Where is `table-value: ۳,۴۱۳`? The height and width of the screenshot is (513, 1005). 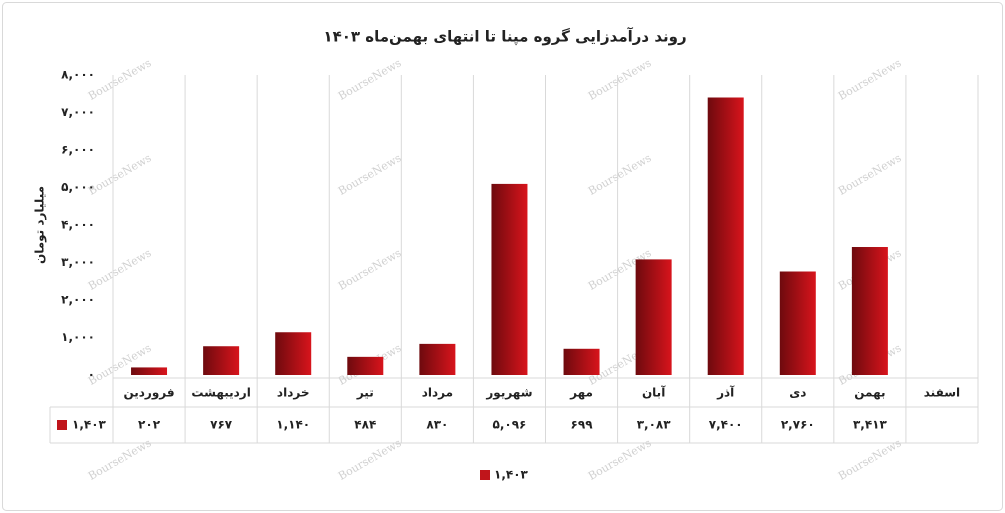 table-value: ۳,۴۱۳ is located at coordinates (870, 425).